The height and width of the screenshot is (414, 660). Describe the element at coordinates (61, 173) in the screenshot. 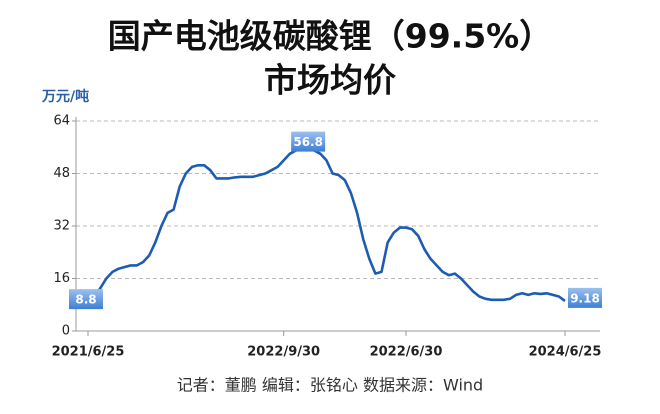

I see `y-tick-label: 48` at that location.